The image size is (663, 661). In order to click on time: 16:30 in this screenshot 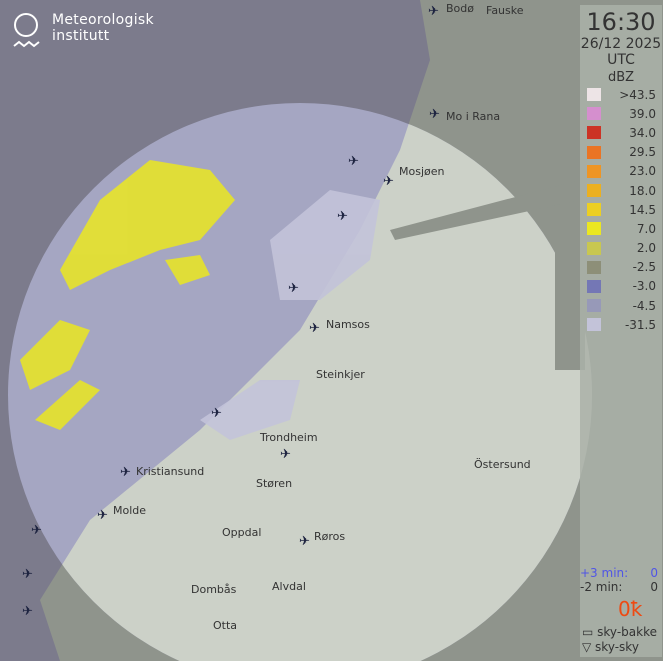, I will do `click(621, 22)`.